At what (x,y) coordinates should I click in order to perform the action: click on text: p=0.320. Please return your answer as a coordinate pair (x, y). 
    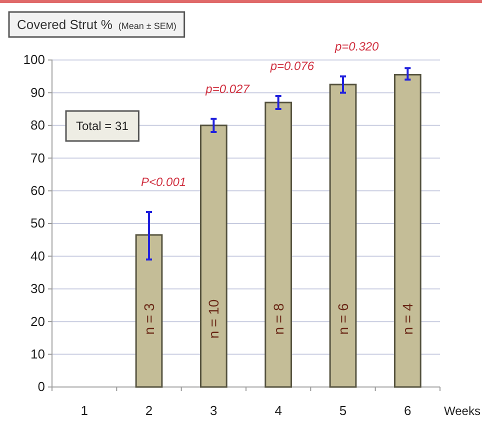
    Looking at the image, I should click on (357, 46).